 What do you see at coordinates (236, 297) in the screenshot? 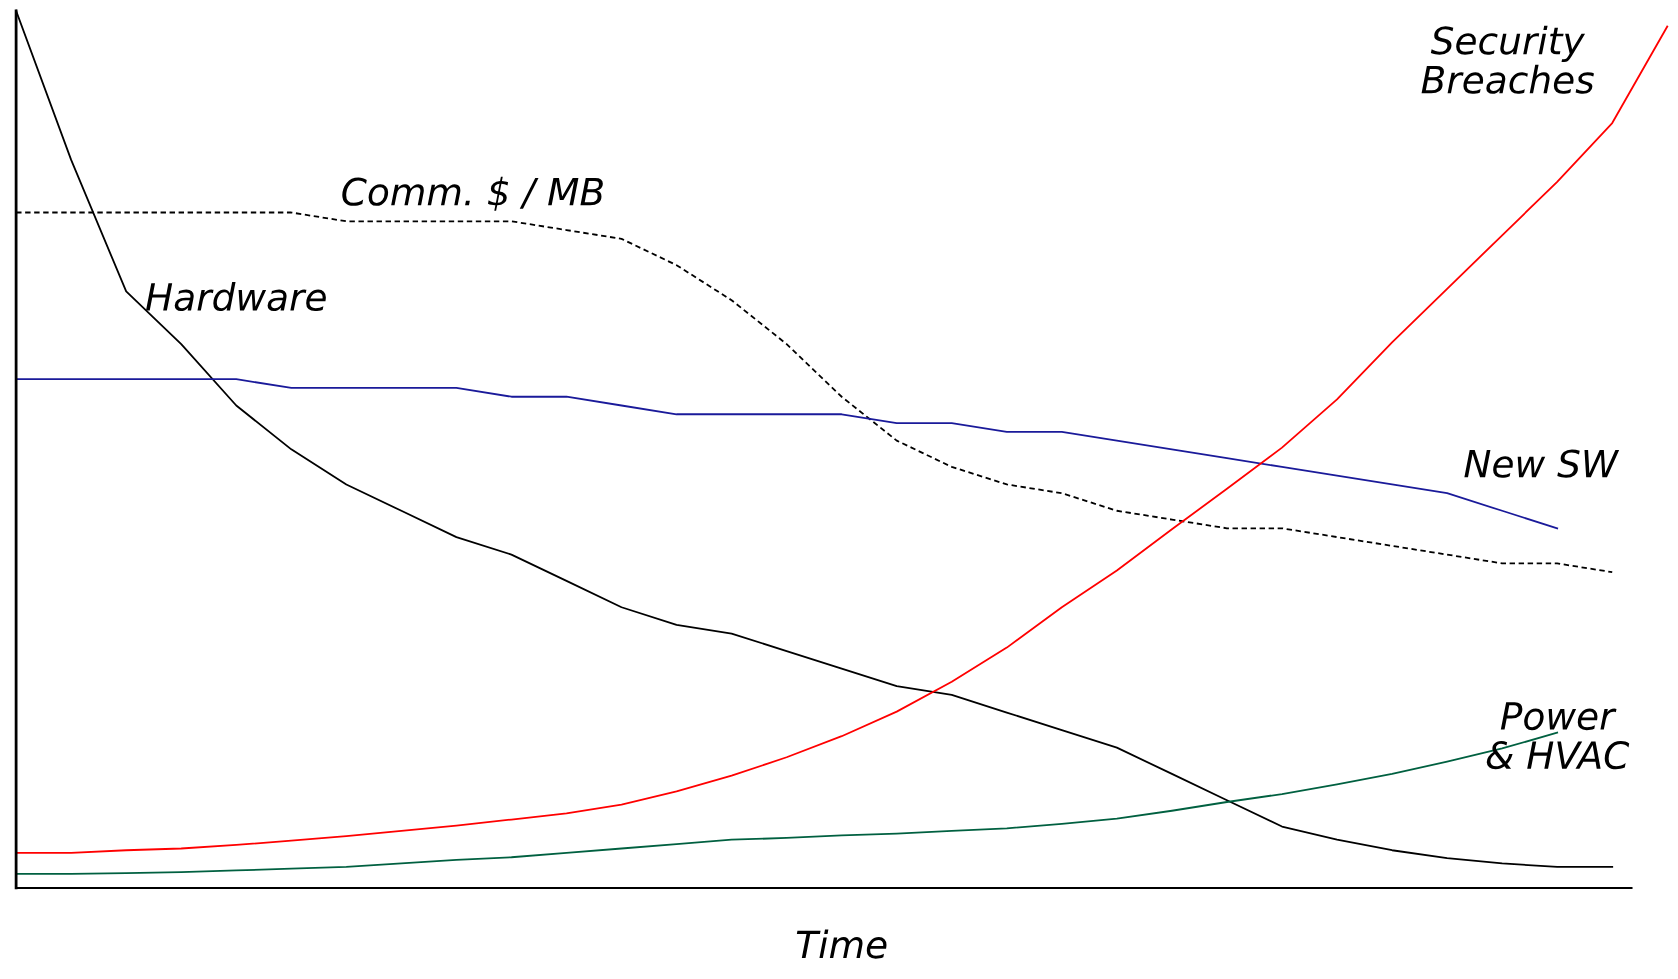
I see `series-label: Hardware` at bounding box center [236, 297].